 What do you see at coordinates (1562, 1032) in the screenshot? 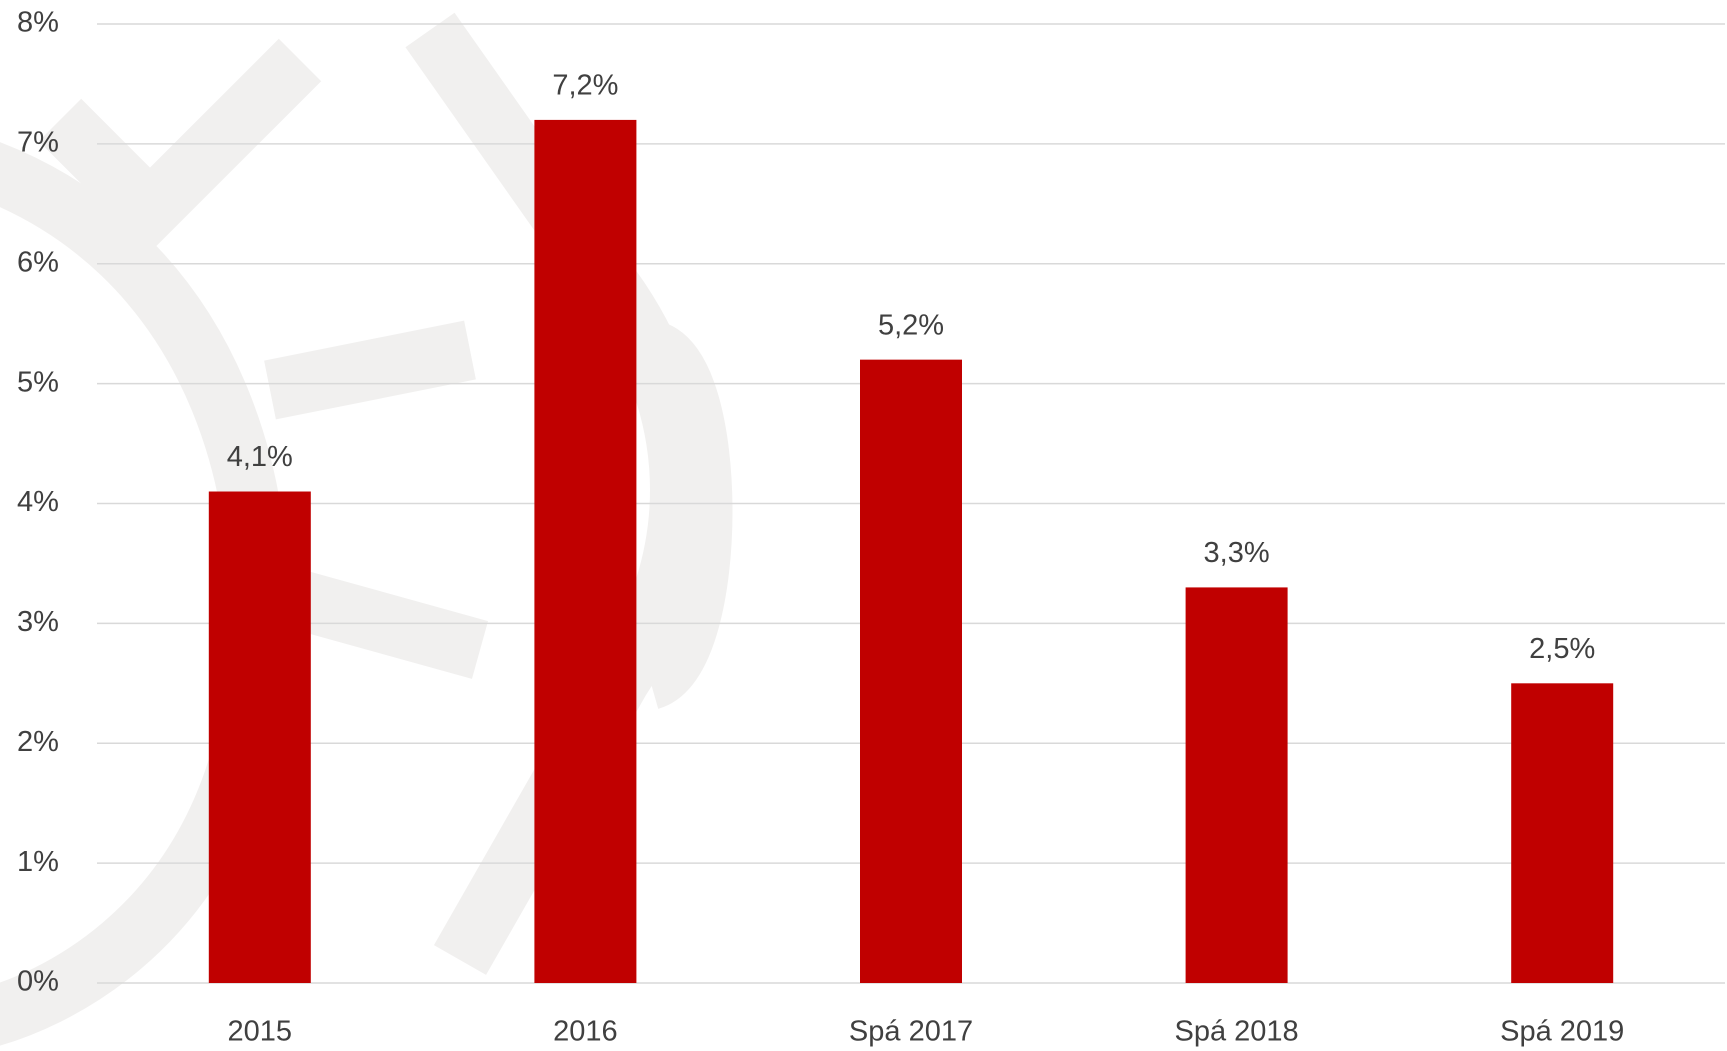
I see `x-tick-label: Spá 2019` at bounding box center [1562, 1032].